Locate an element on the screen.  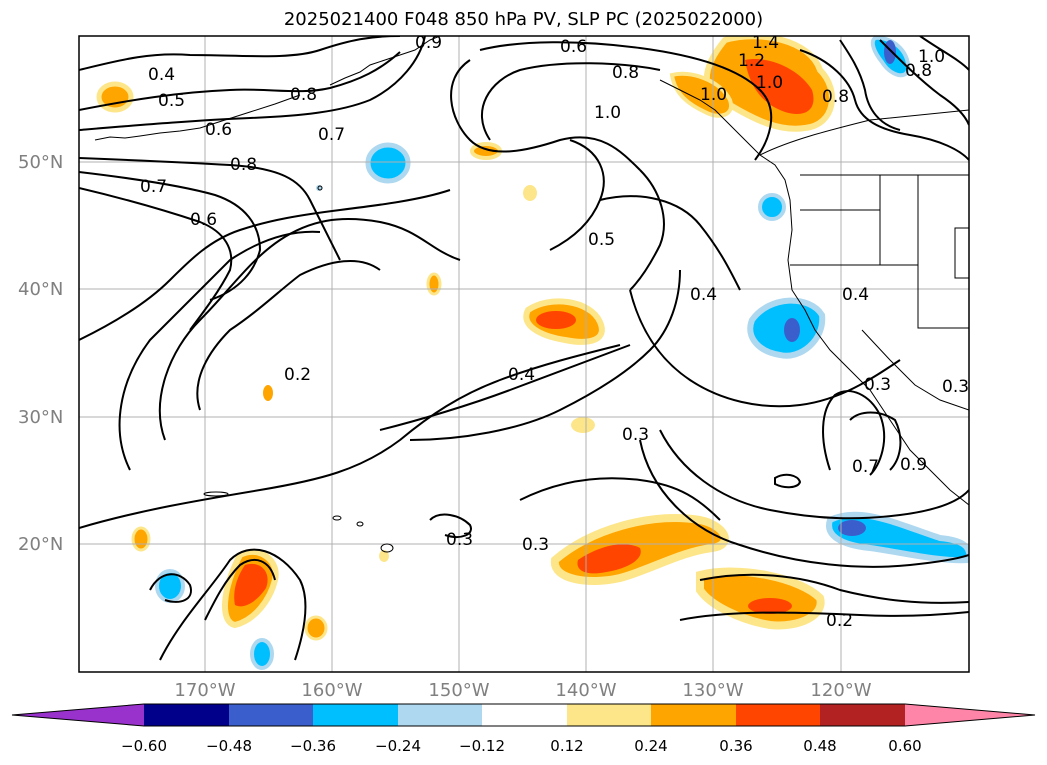
lon-label-150w: 150°W is located at coordinates (459, 690).